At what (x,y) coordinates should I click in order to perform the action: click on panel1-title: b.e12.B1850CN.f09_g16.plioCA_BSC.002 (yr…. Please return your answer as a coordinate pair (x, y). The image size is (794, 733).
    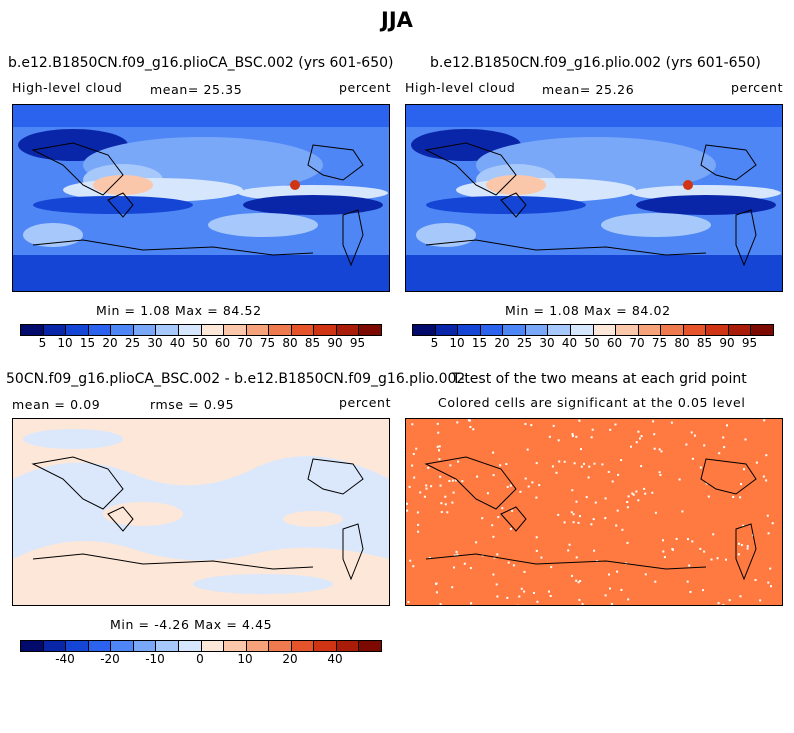
    Looking at the image, I should click on (201, 63).